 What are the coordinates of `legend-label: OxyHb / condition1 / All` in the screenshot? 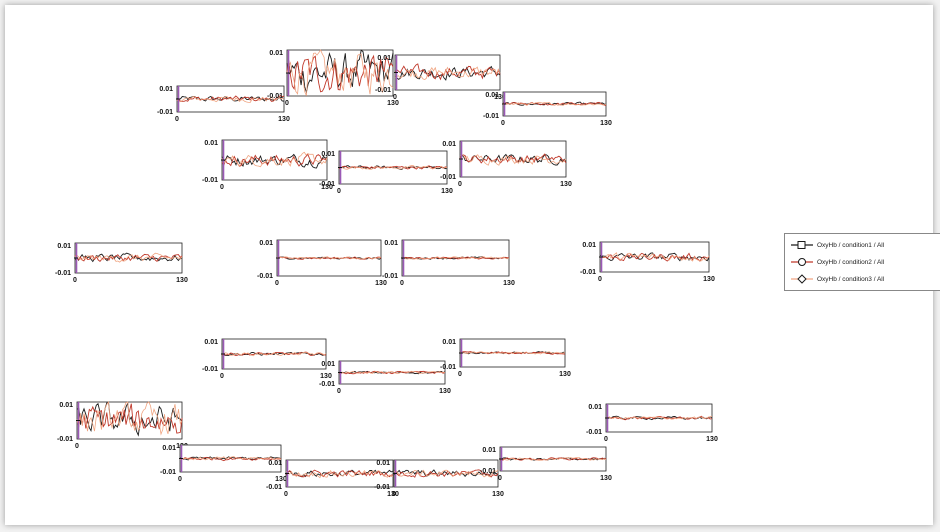 It's located at (851, 245).